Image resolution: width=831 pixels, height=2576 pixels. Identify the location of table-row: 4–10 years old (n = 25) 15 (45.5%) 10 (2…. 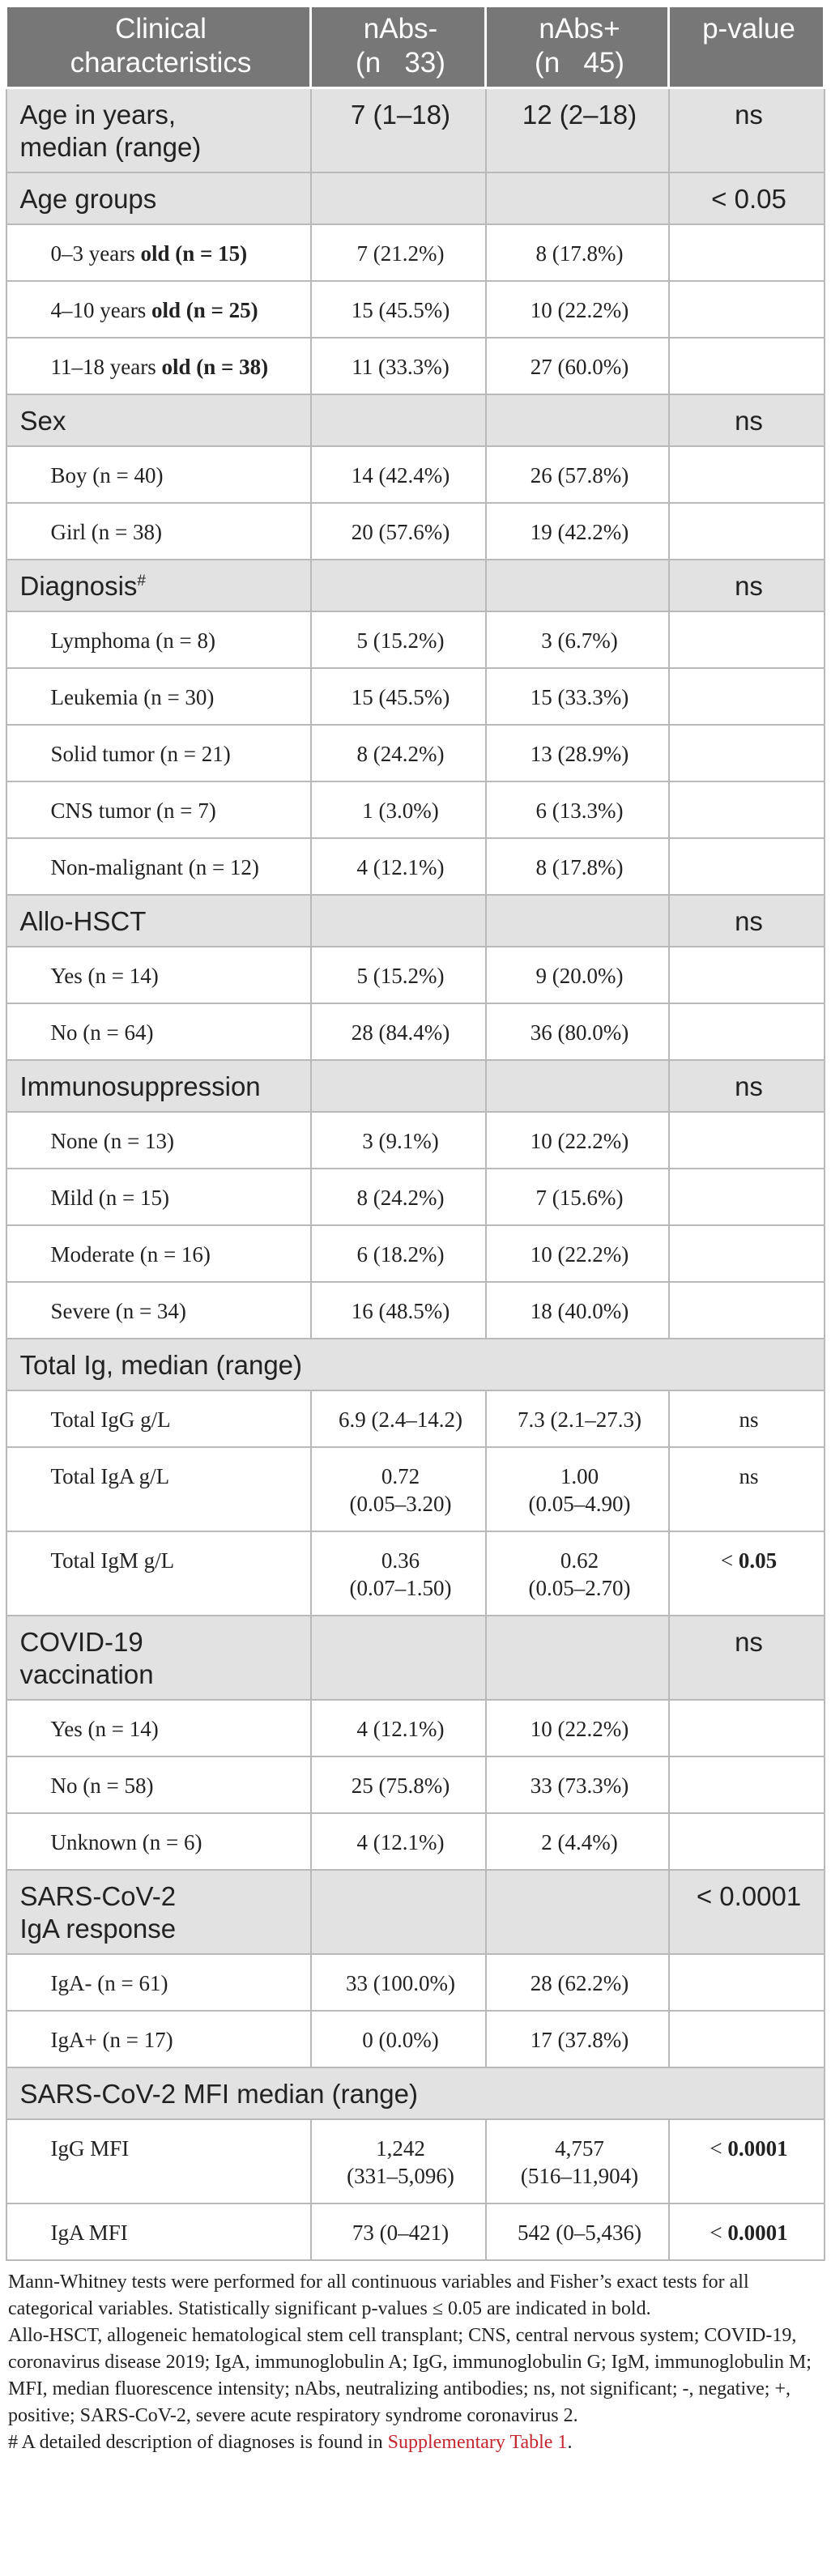
(415, 309).